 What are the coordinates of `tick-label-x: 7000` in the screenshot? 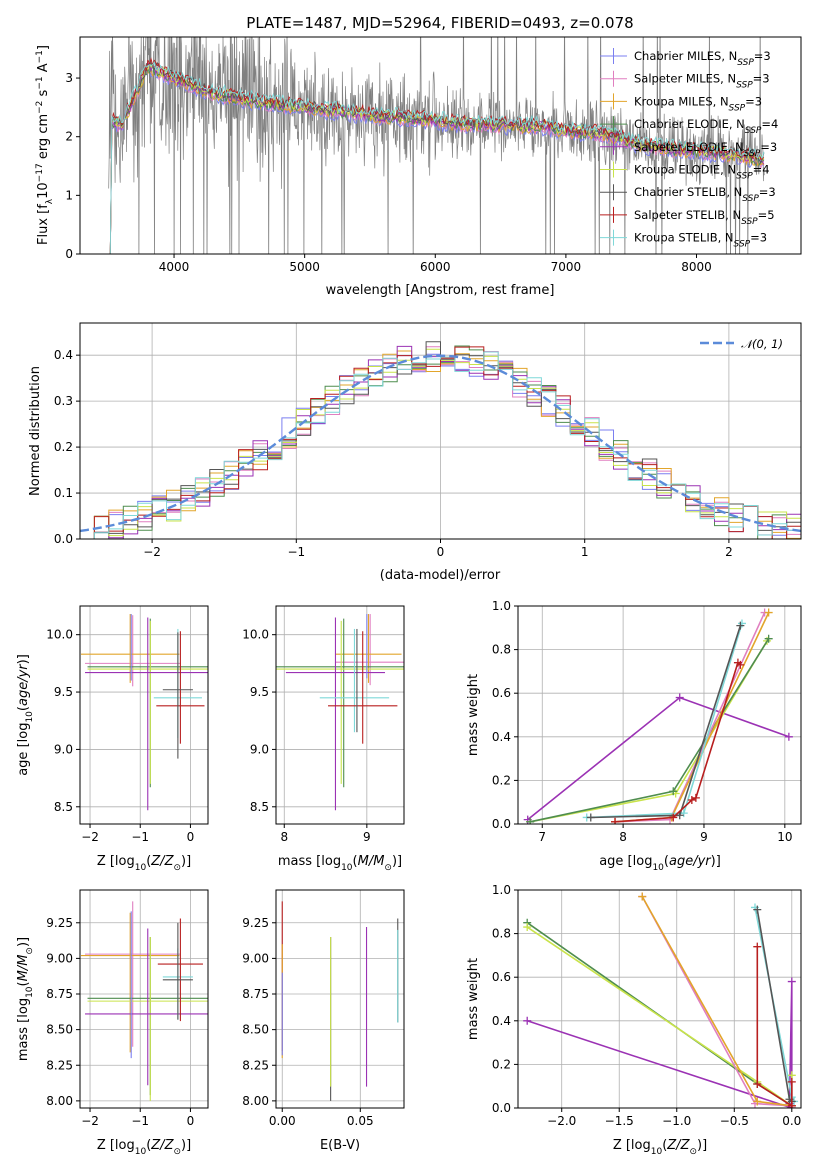 It's located at (566, 267).